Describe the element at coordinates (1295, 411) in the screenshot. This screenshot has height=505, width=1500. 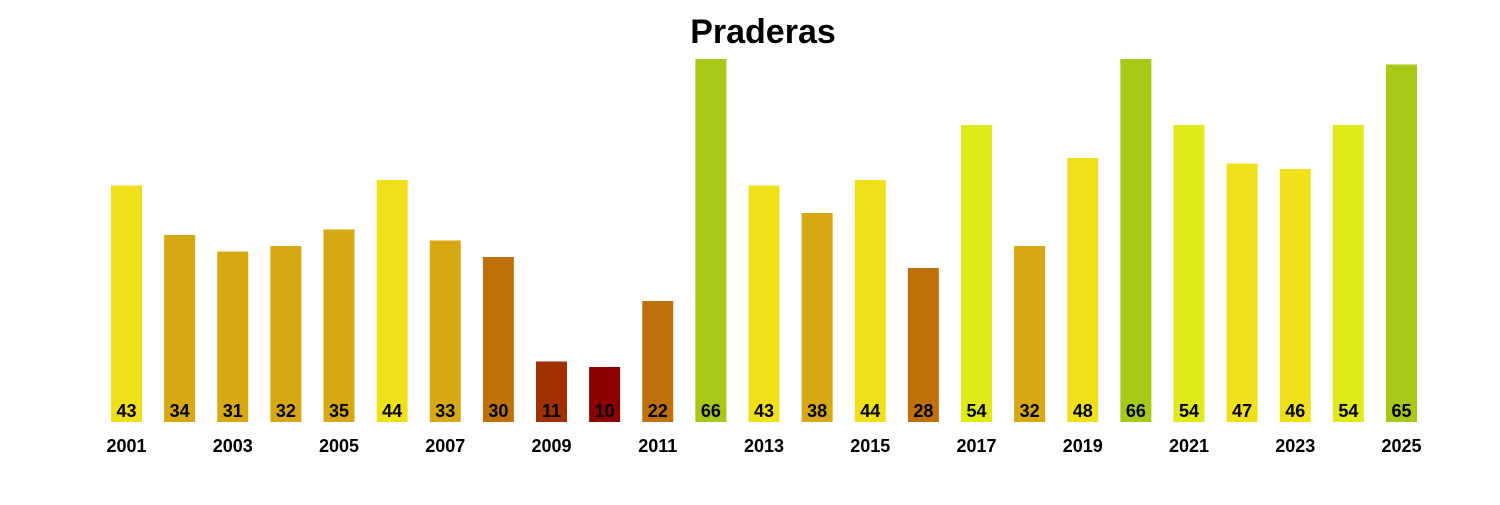
I see `value-label-2023: 46` at that location.